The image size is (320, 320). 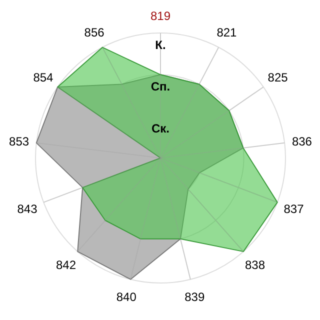 What do you see at coordinates (302, 141) in the screenshot?
I see `spoke-label: 836` at bounding box center [302, 141].